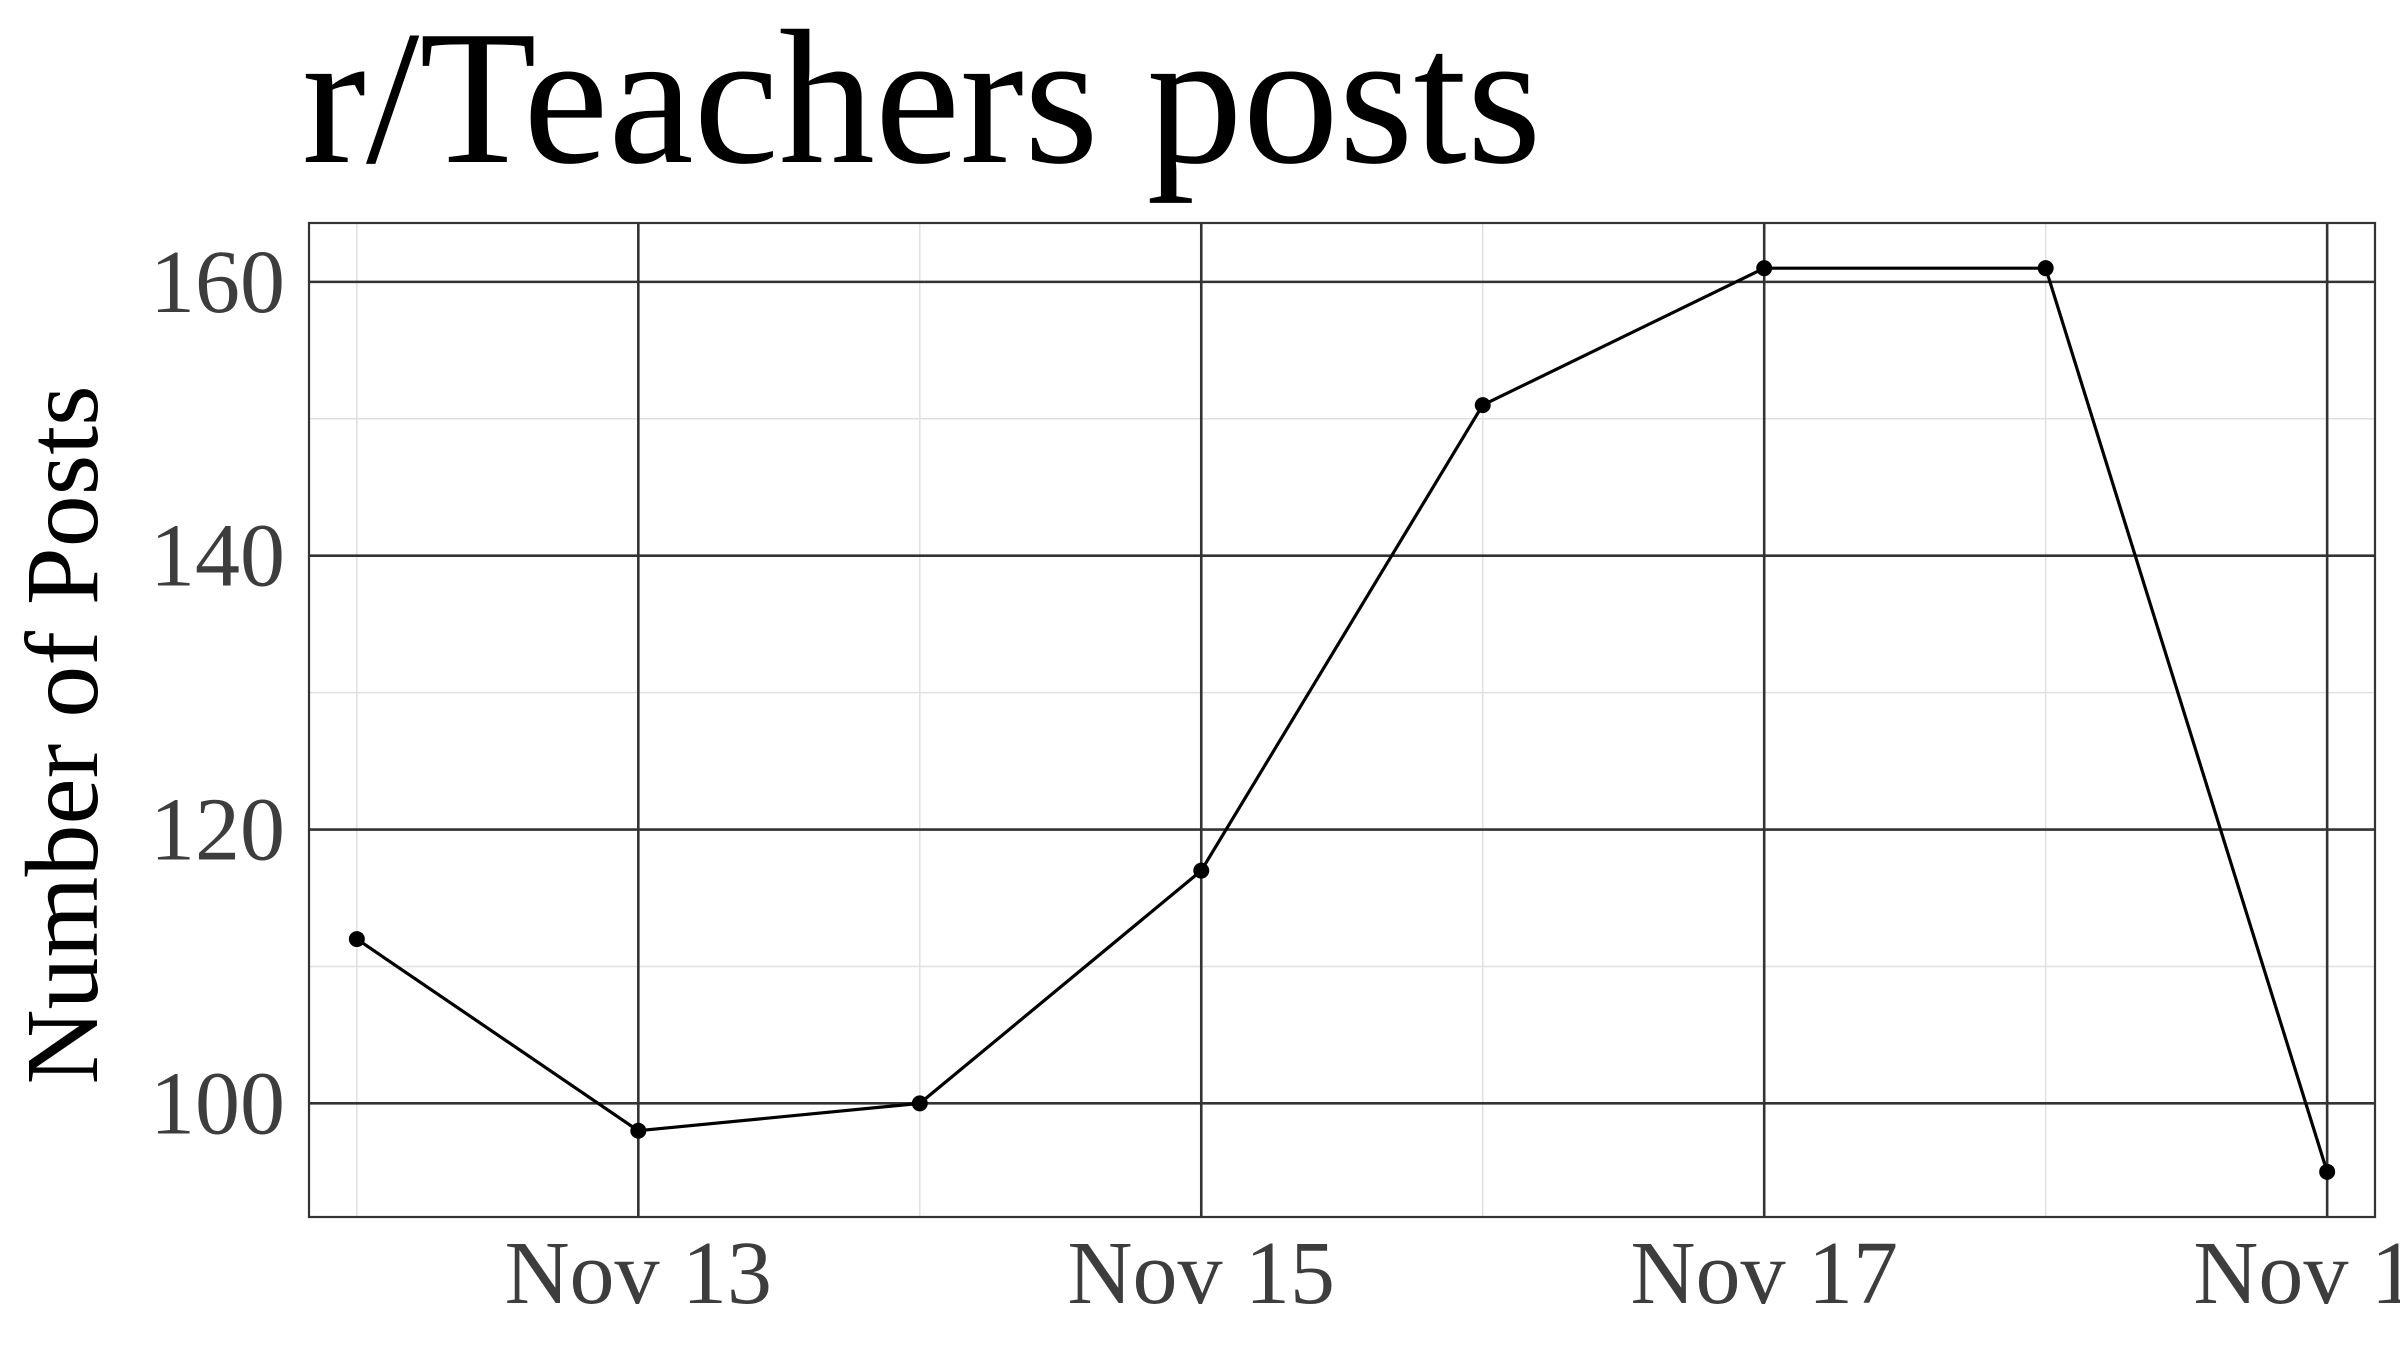  What do you see at coordinates (1764, 1273) in the screenshot?
I see `x-tick-label: Nov 17` at bounding box center [1764, 1273].